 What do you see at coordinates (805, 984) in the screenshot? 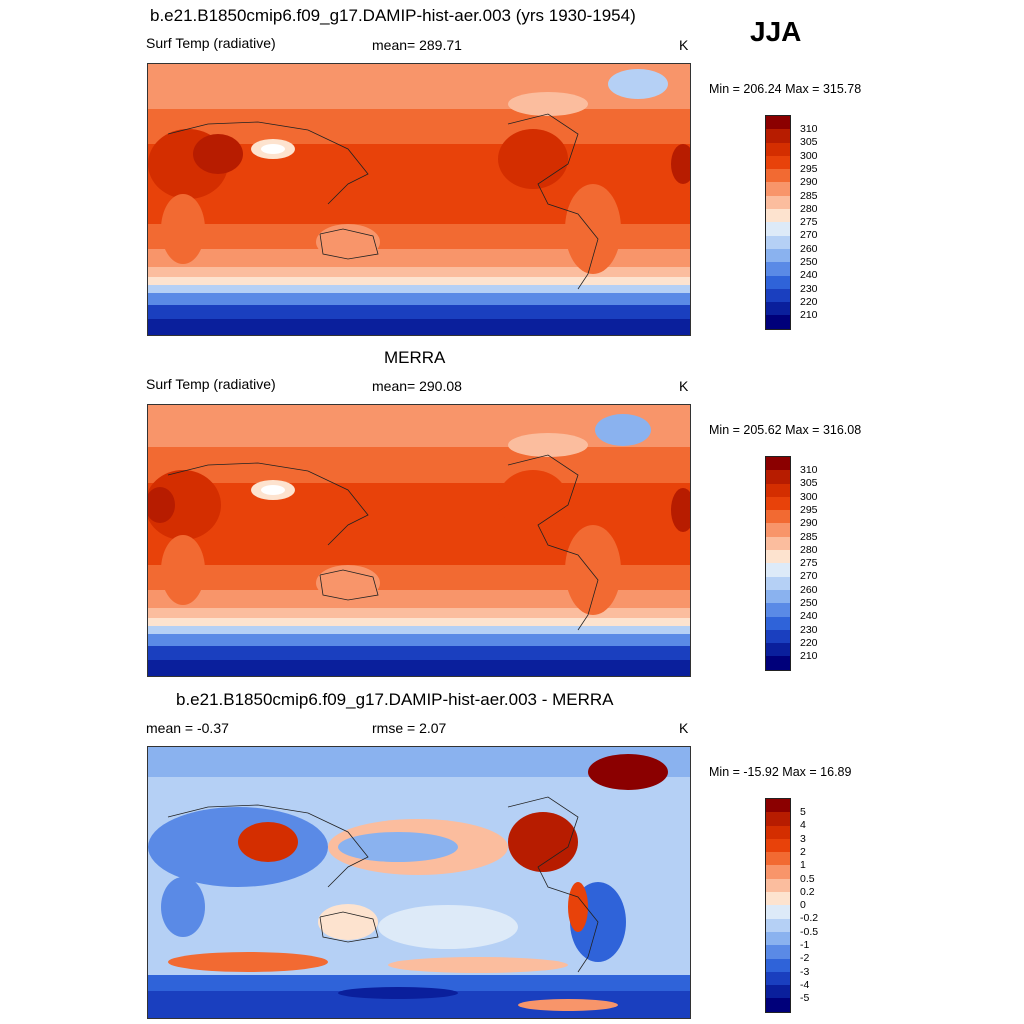
I see `colorbar-label: -4` at bounding box center [805, 984].